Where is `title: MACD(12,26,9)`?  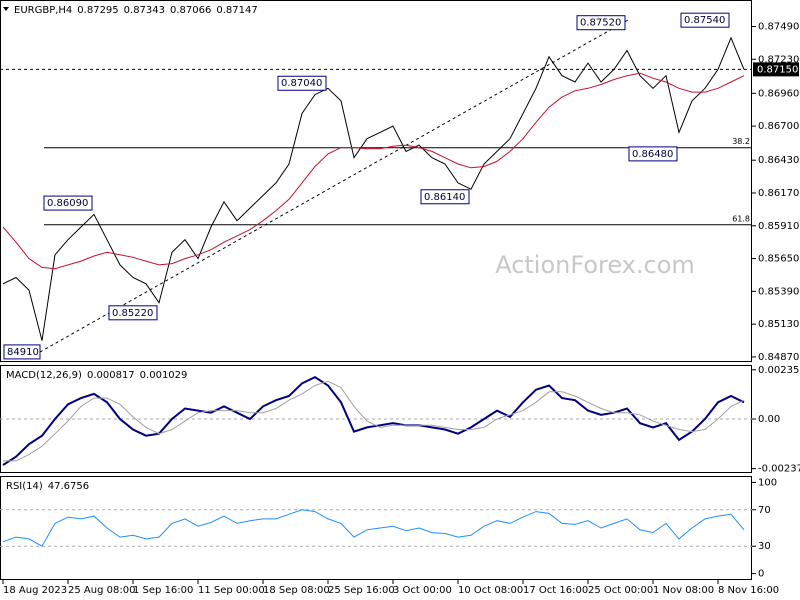 title: MACD(12,26,9) is located at coordinates (44, 375).